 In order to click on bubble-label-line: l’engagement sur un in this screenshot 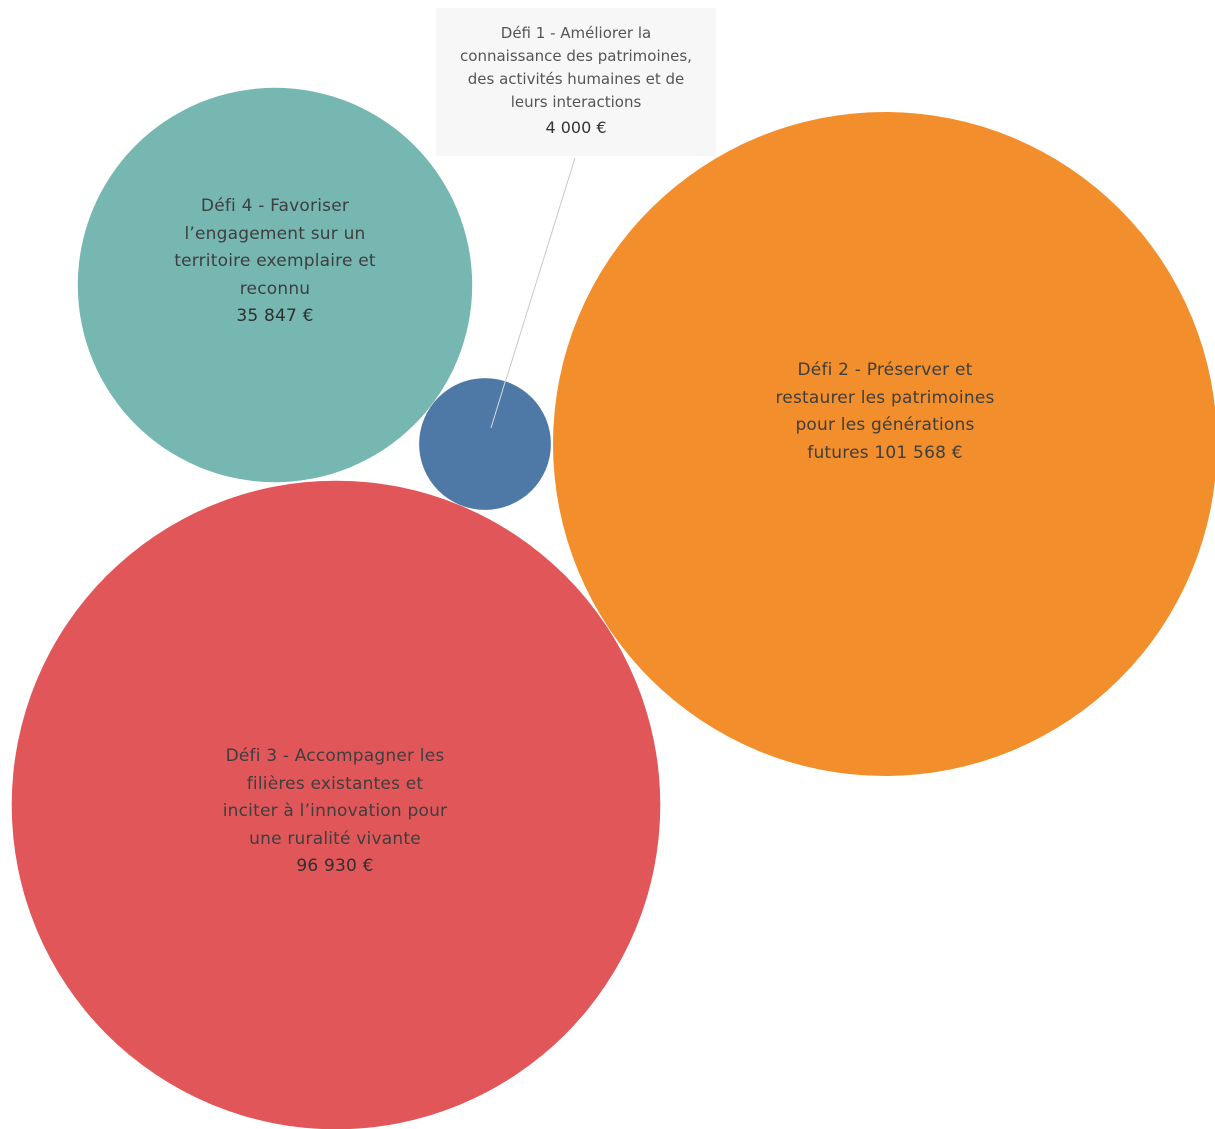, I will do `click(275, 233)`.